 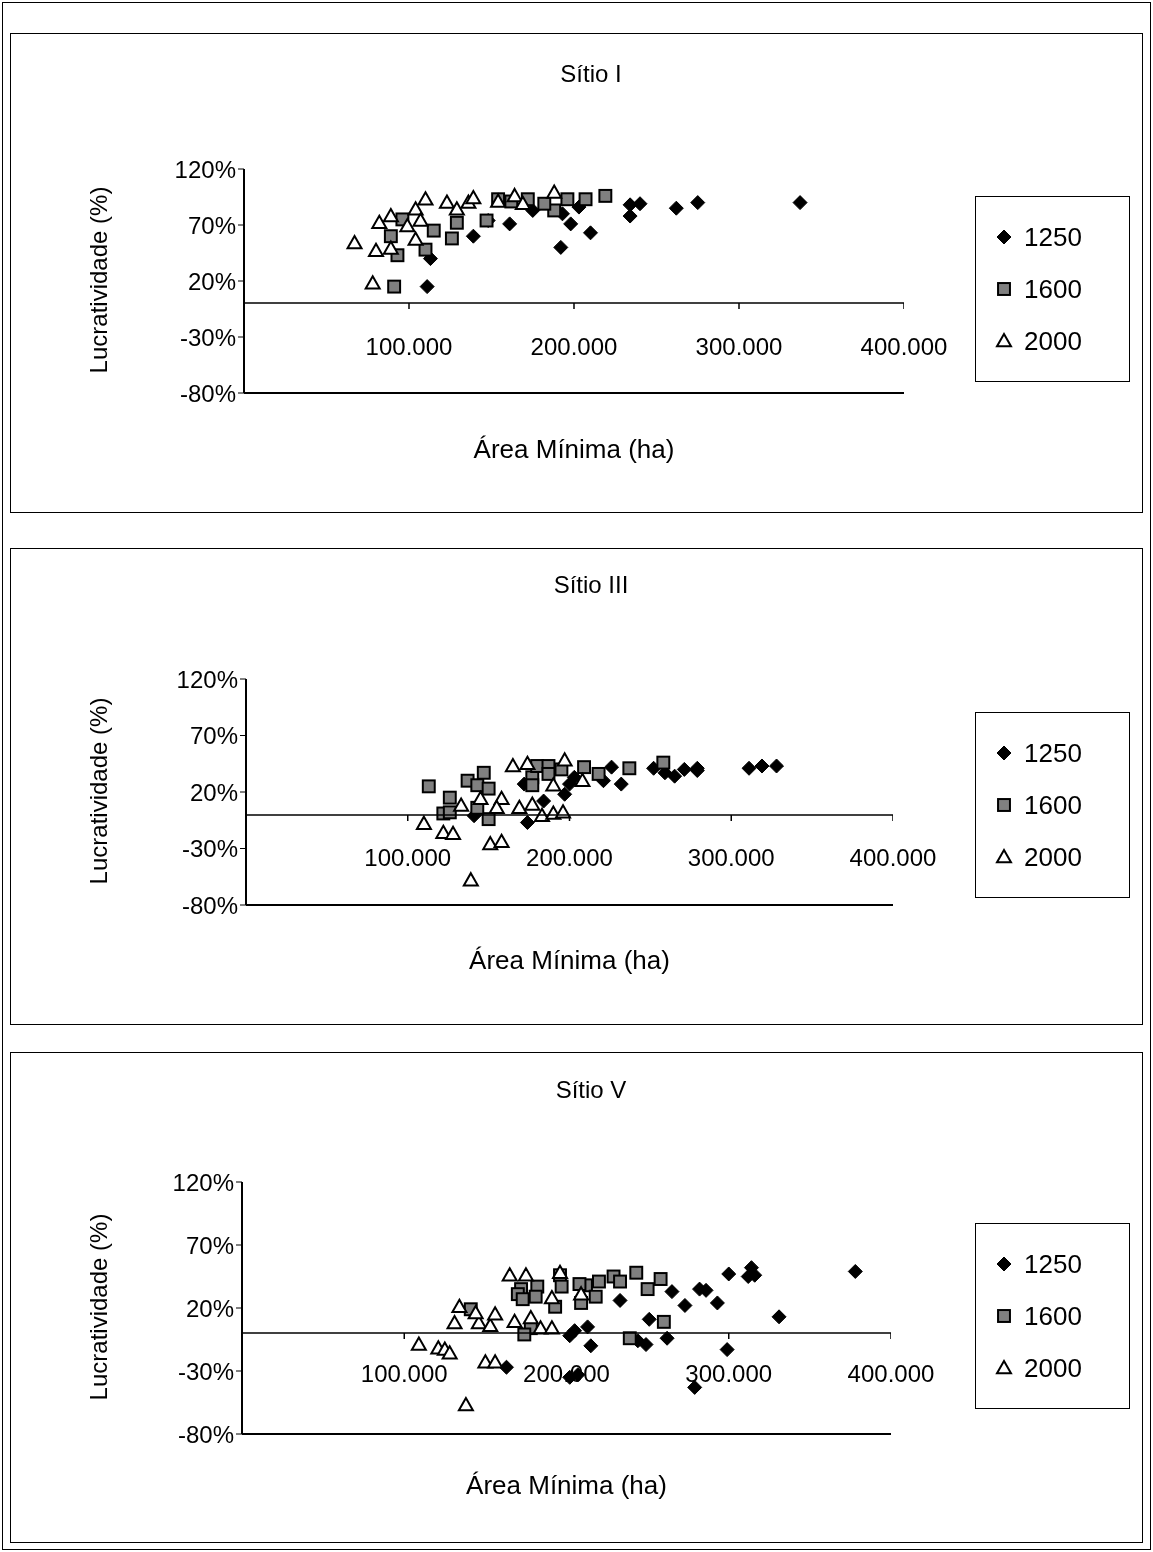 What do you see at coordinates (1053, 857) in the screenshot?
I see `legend-label: 2000` at bounding box center [1053, 857].